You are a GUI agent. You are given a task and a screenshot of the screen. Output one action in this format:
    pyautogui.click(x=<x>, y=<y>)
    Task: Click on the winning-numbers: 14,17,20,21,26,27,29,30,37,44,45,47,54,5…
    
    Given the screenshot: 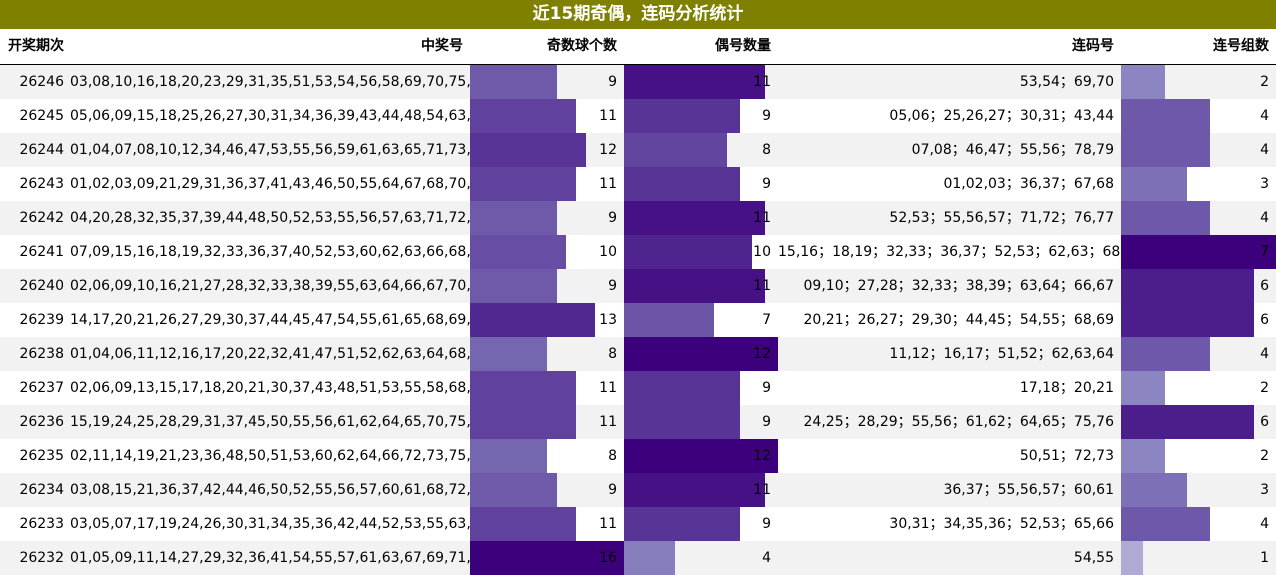 What is the action you would take?
    pyautogui.click(x=270, y=320)
    